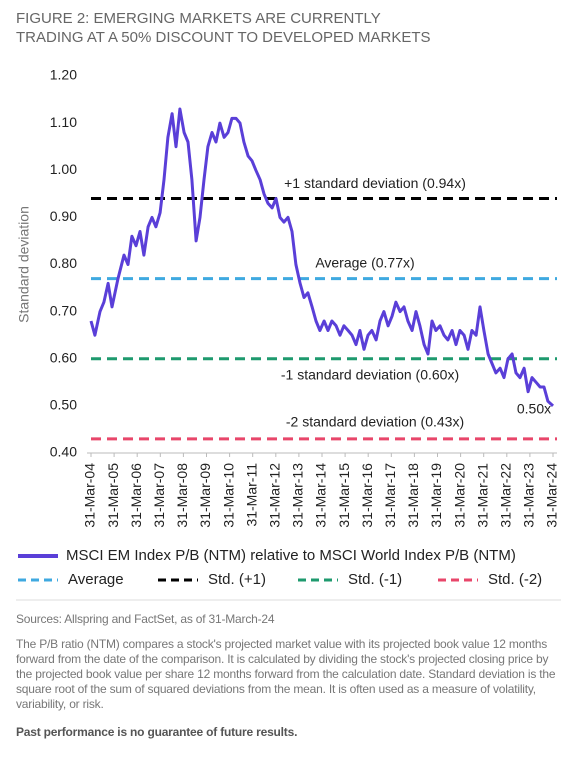  What do you see at coordinates (413, 495) in the screenshot?
I see `x-tick-label: 31-Mar-18` at bounding box center [413, 495].